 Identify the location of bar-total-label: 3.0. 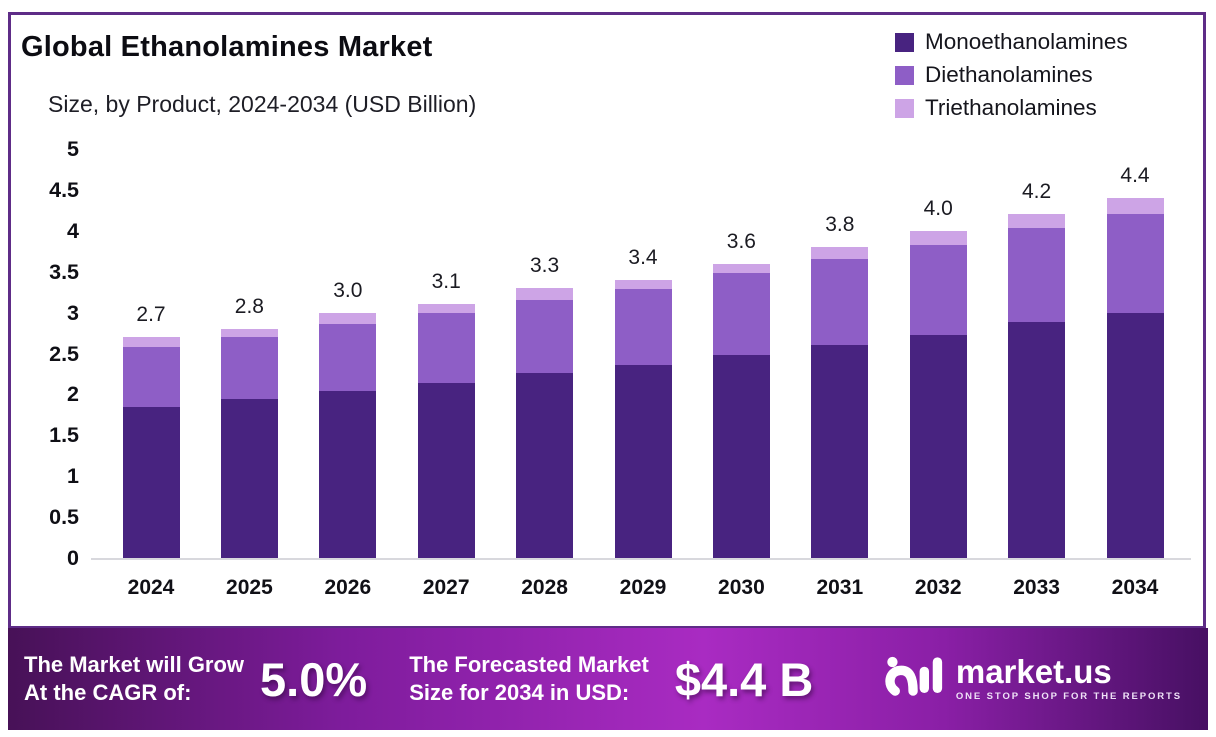
(348, 290).